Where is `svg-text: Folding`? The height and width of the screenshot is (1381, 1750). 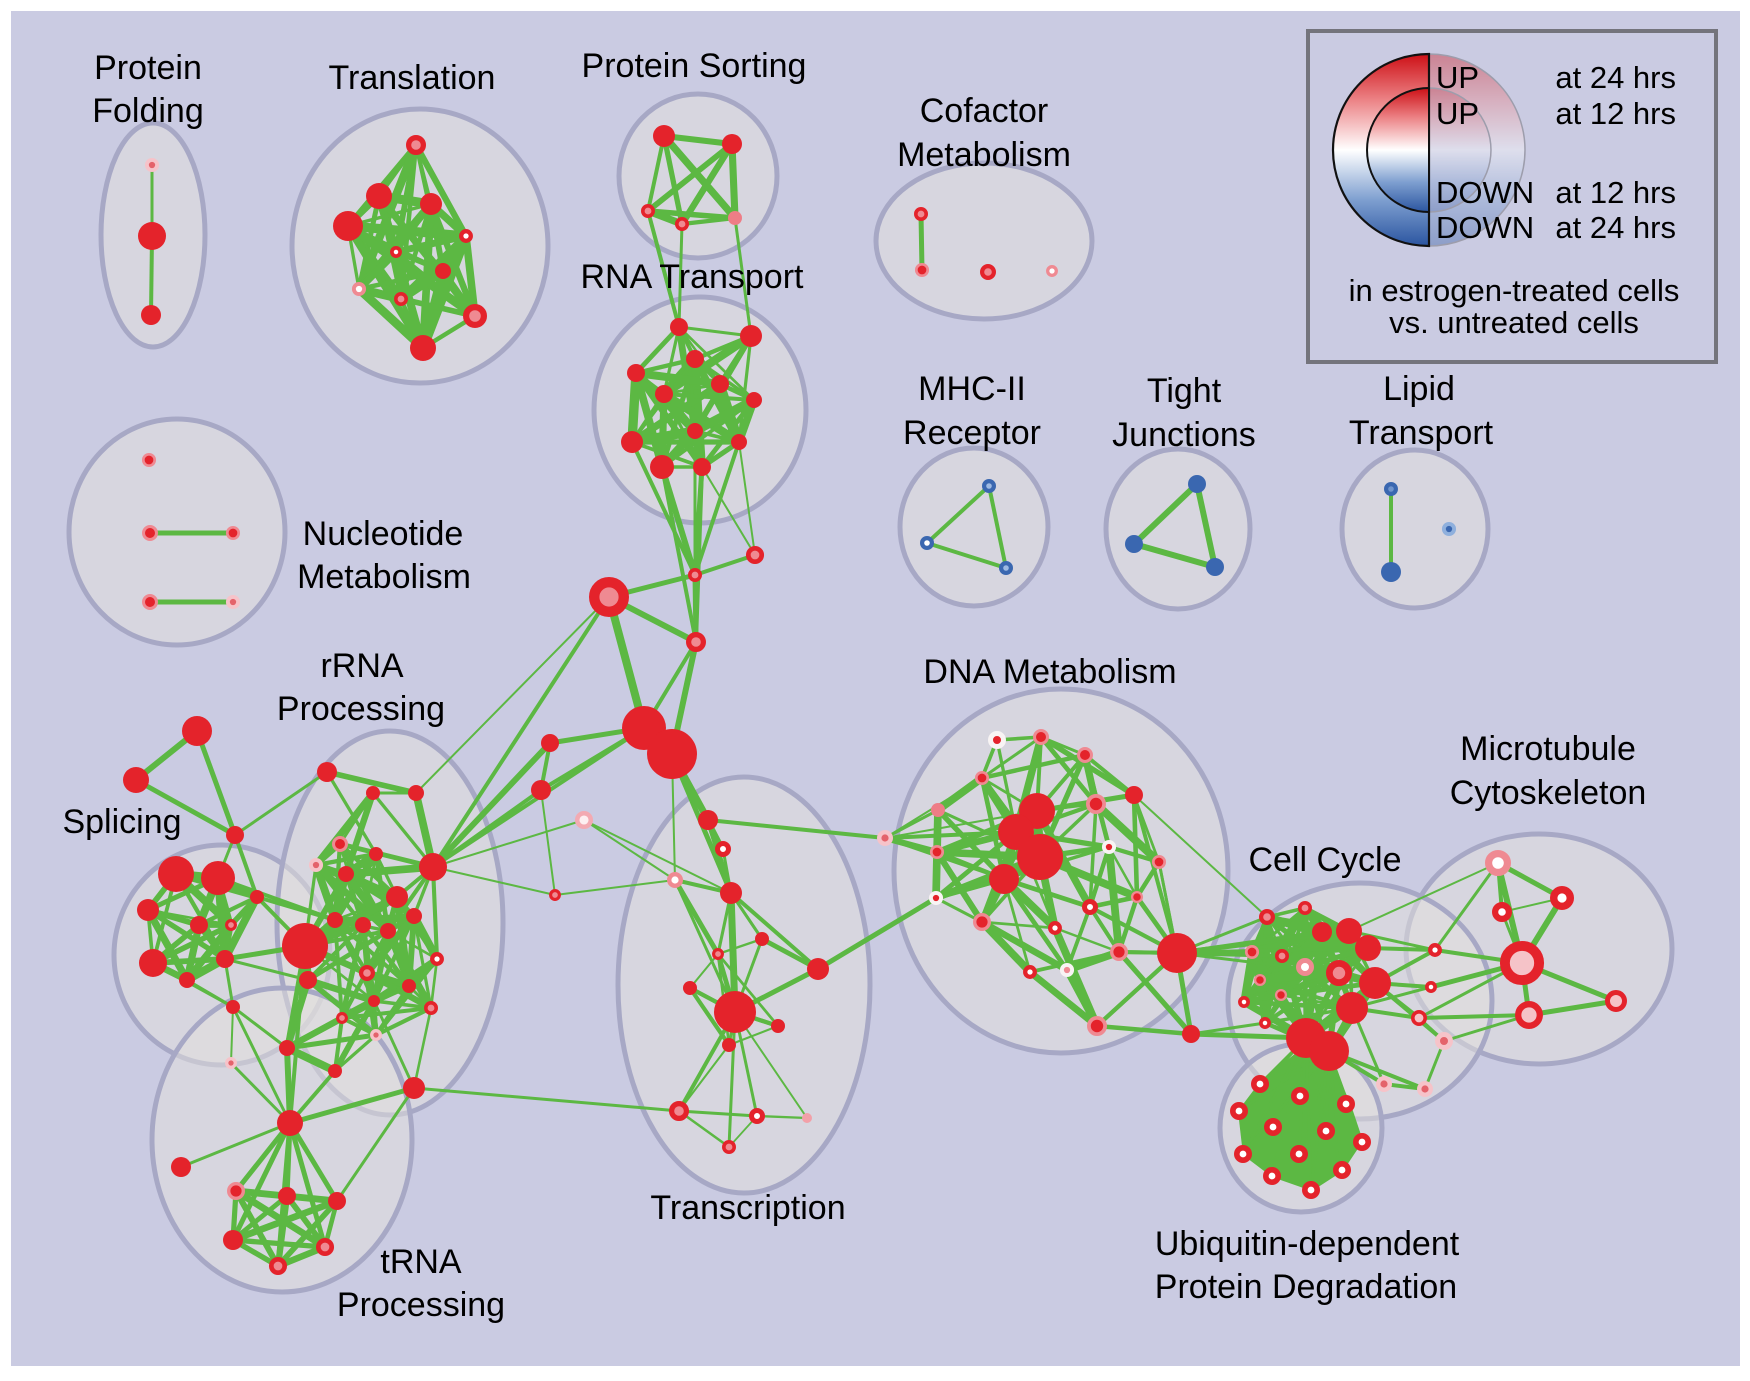
svg-text: Folding is located at coordinates (148, 111).